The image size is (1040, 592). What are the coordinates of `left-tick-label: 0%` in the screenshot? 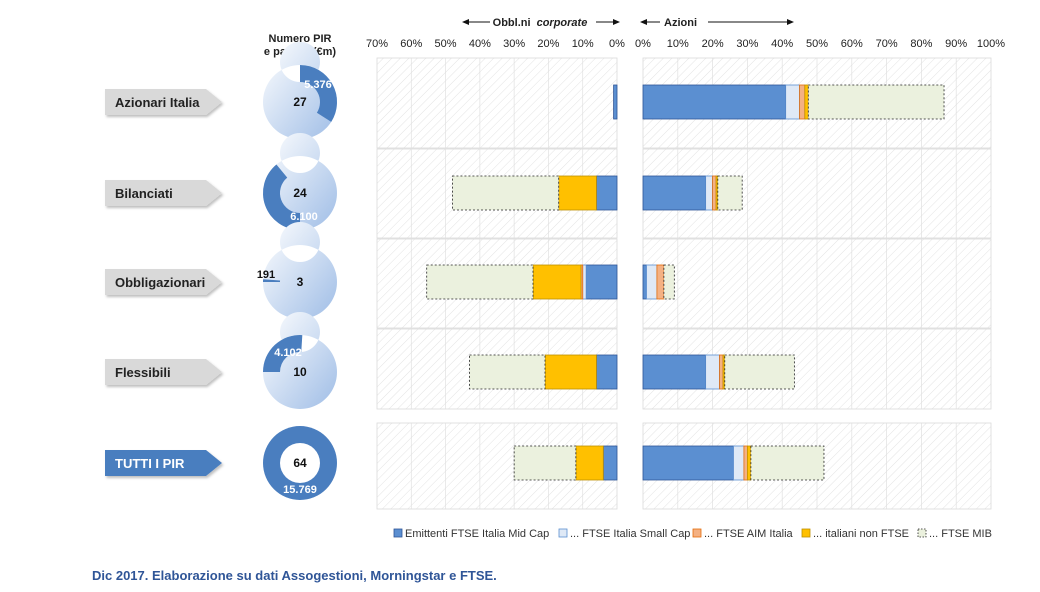 It's located at (617, 44).